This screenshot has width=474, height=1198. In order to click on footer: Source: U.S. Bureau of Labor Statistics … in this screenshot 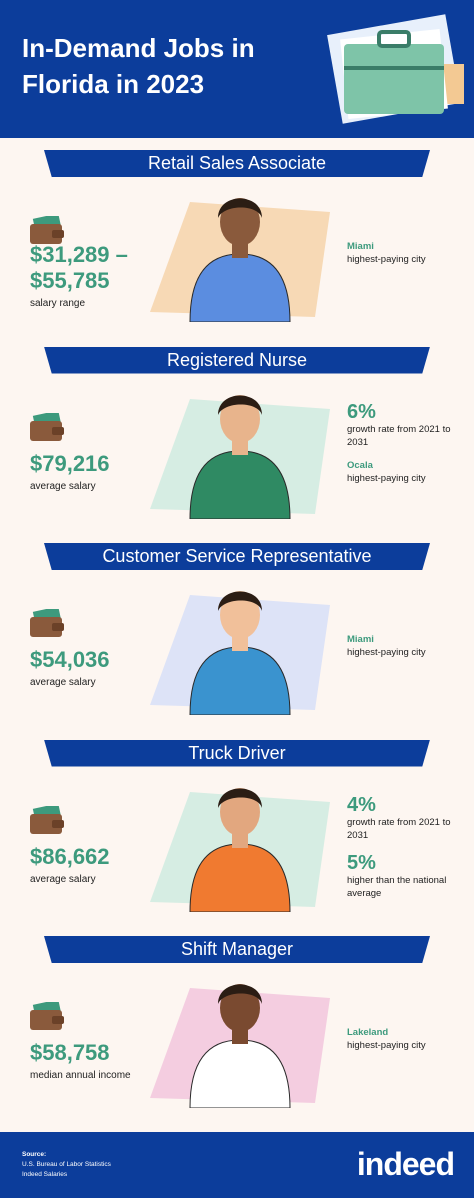, I will do `click(237, 1165)`.